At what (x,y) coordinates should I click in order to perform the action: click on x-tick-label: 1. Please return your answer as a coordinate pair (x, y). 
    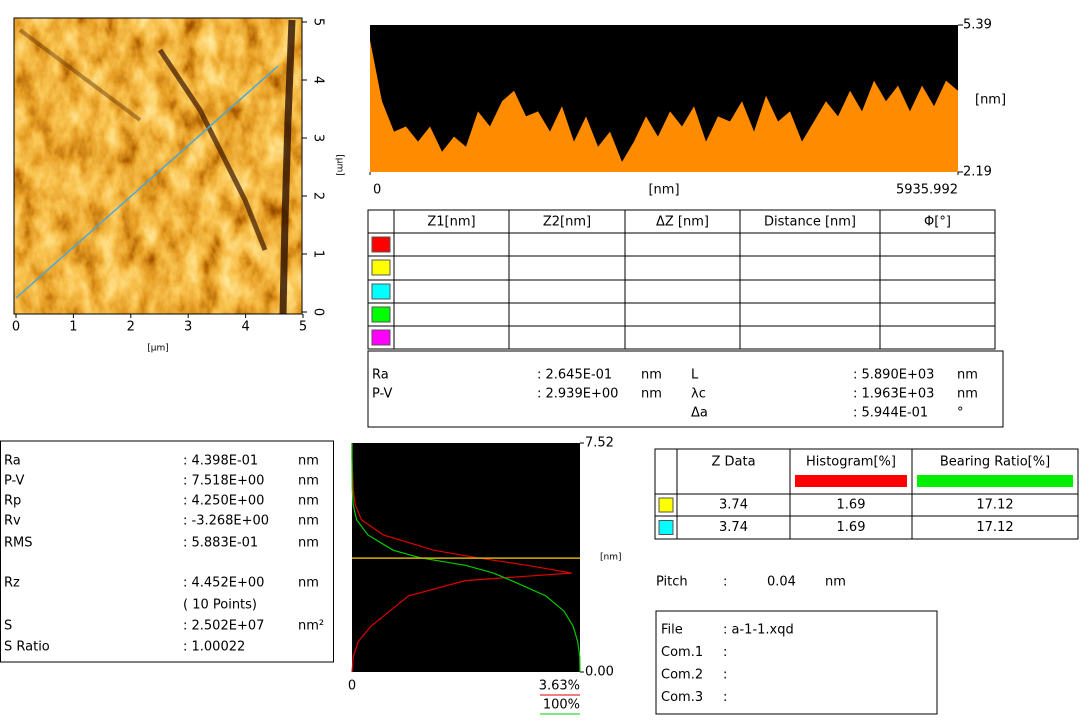
    Looking at the image, I should click on (73, 327).